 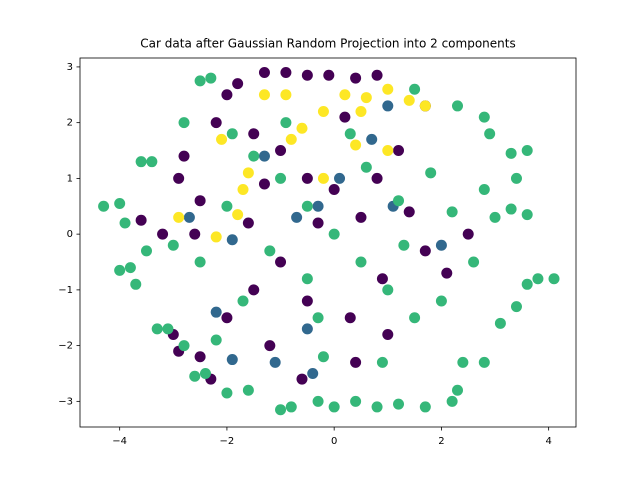 What do you see at coordinates (441, 441) in the screenshot?
I see `x-tick-label: 2` at bounding box center [441, 441].